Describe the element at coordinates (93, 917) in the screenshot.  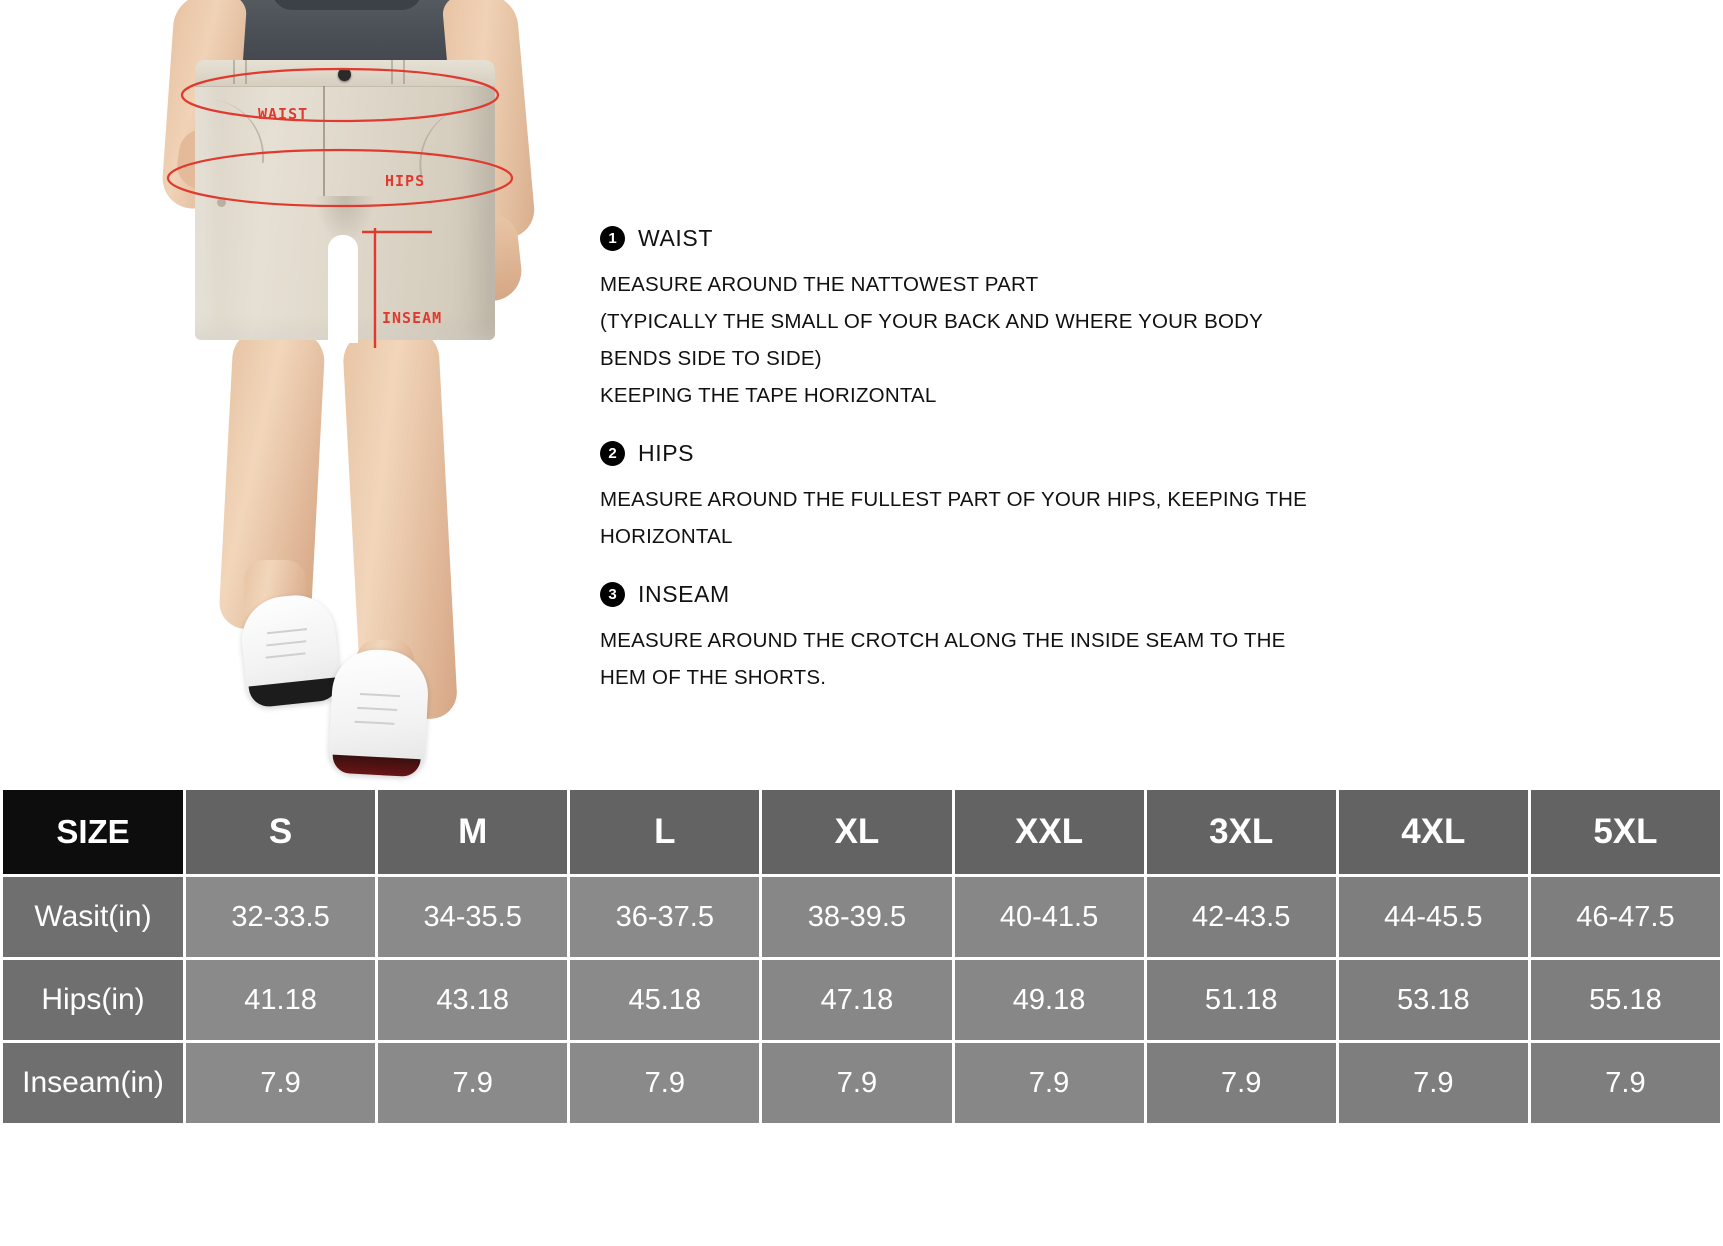
I see `row-label-waist: Wasit(in)` at that location.